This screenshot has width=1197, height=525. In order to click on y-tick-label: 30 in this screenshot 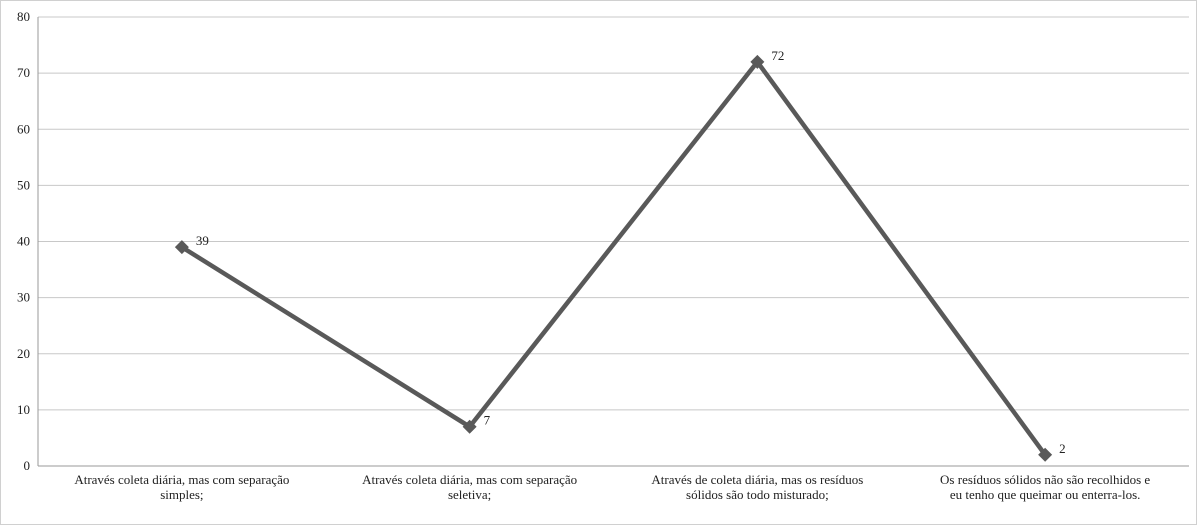, I will do `click(23, 297)`.